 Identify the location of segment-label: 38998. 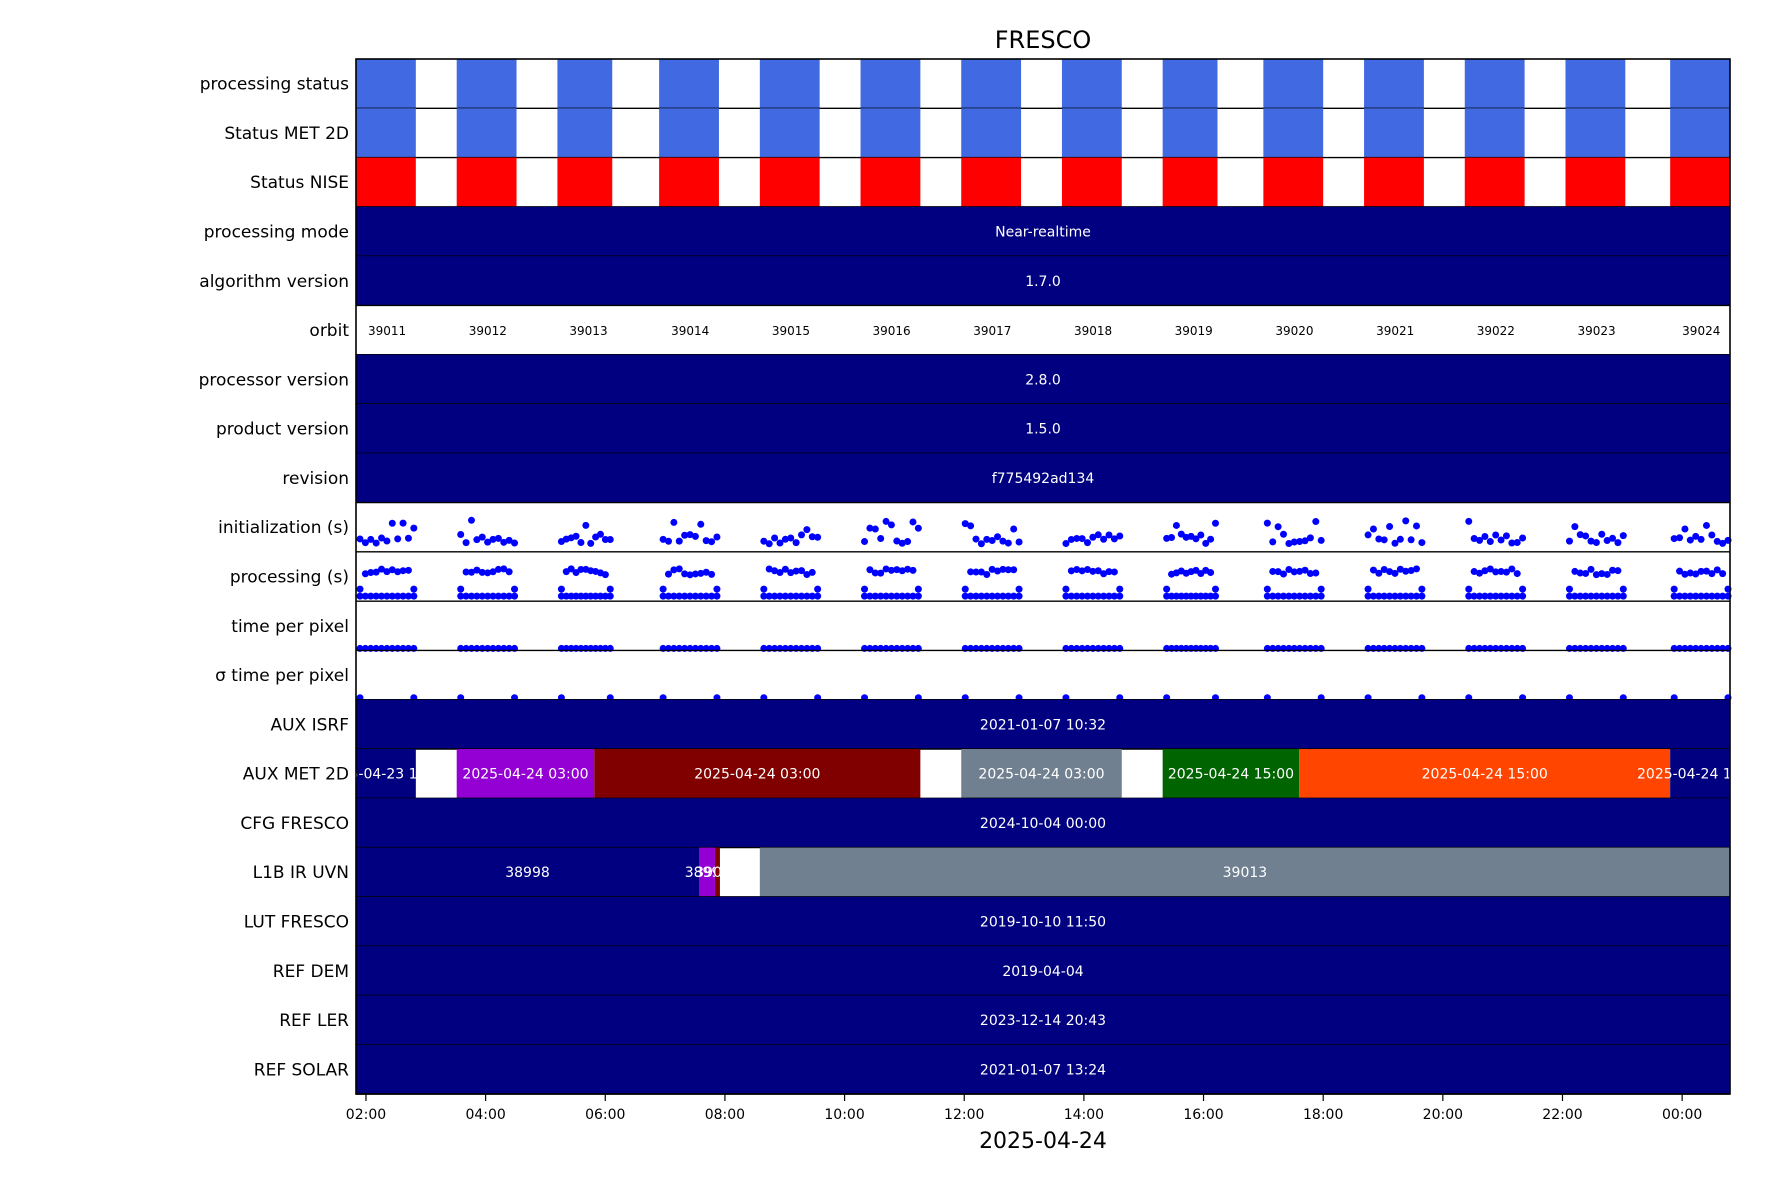
(527, 873).